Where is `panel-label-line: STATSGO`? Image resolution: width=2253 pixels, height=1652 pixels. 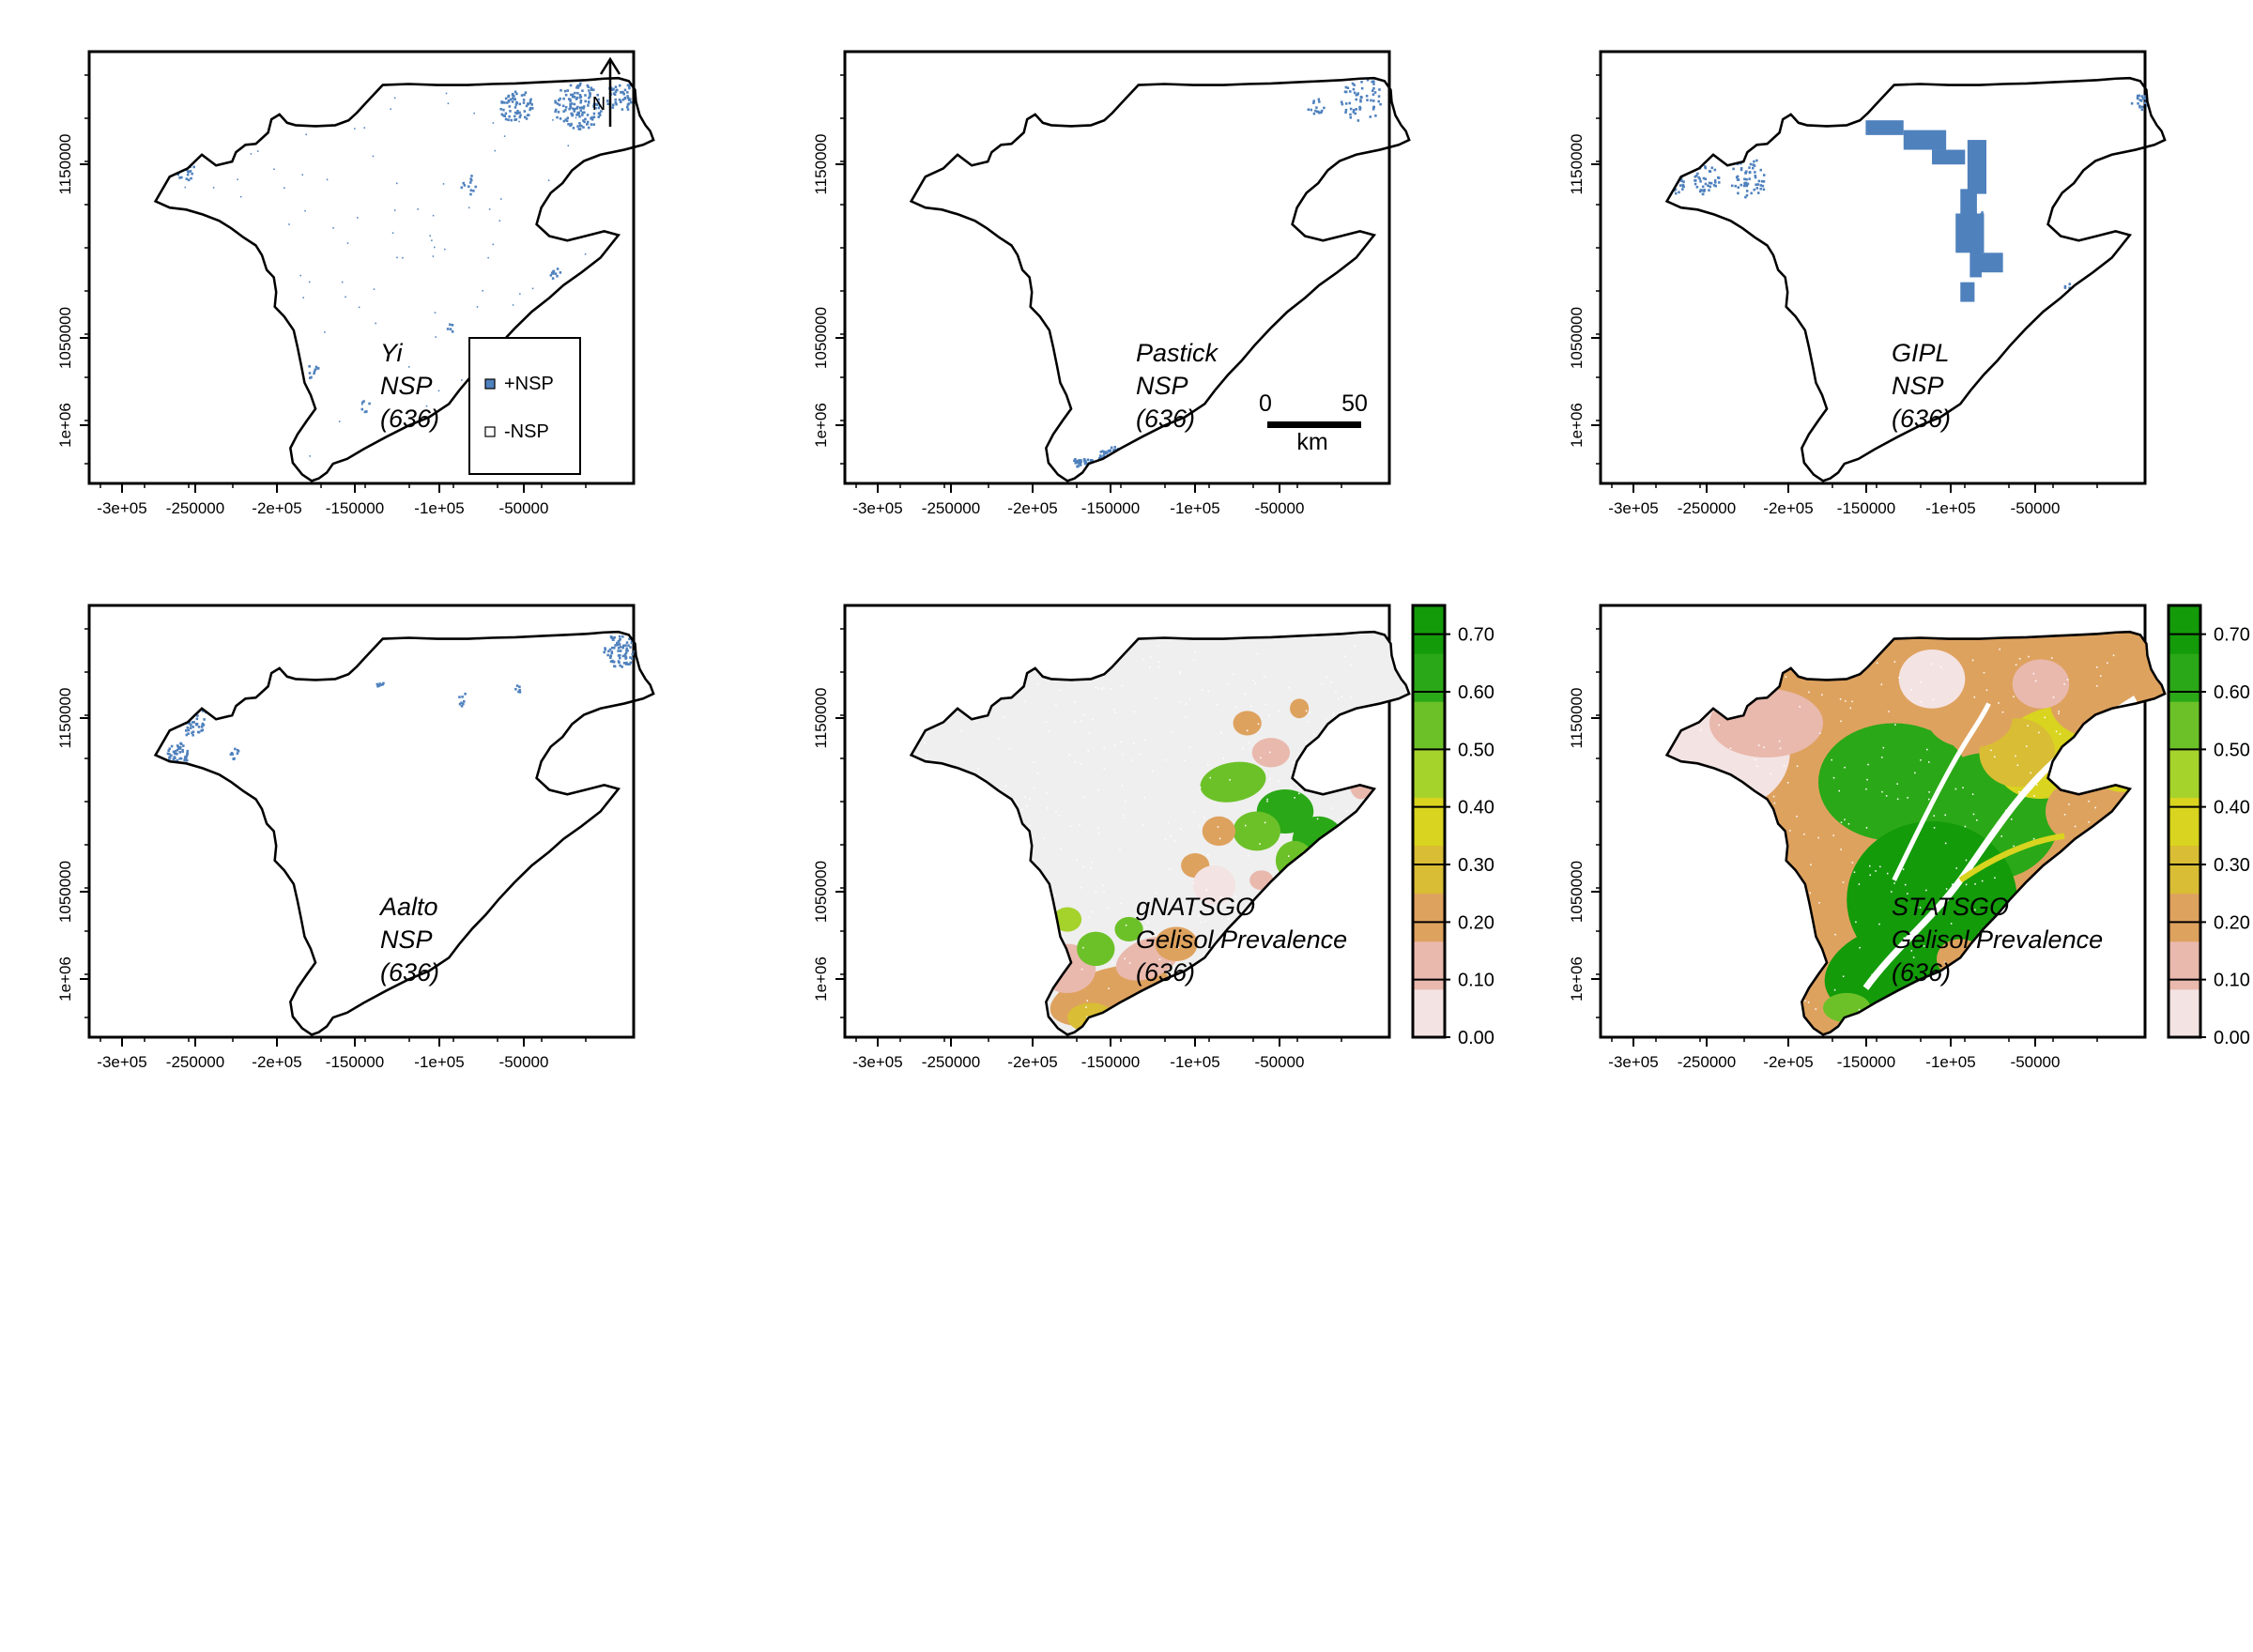
panel-label-line: STATSGO is located at coordinates (1951, 907).